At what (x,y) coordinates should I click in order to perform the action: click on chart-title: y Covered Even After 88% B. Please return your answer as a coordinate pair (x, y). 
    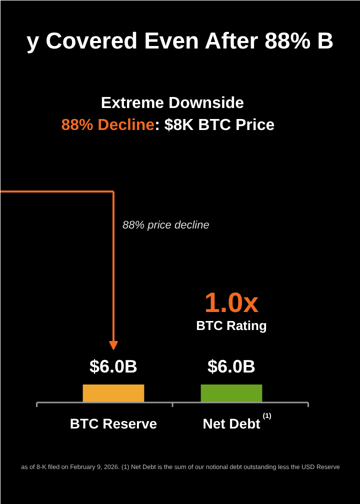
    Looking at the image, I should click on (180, 41).